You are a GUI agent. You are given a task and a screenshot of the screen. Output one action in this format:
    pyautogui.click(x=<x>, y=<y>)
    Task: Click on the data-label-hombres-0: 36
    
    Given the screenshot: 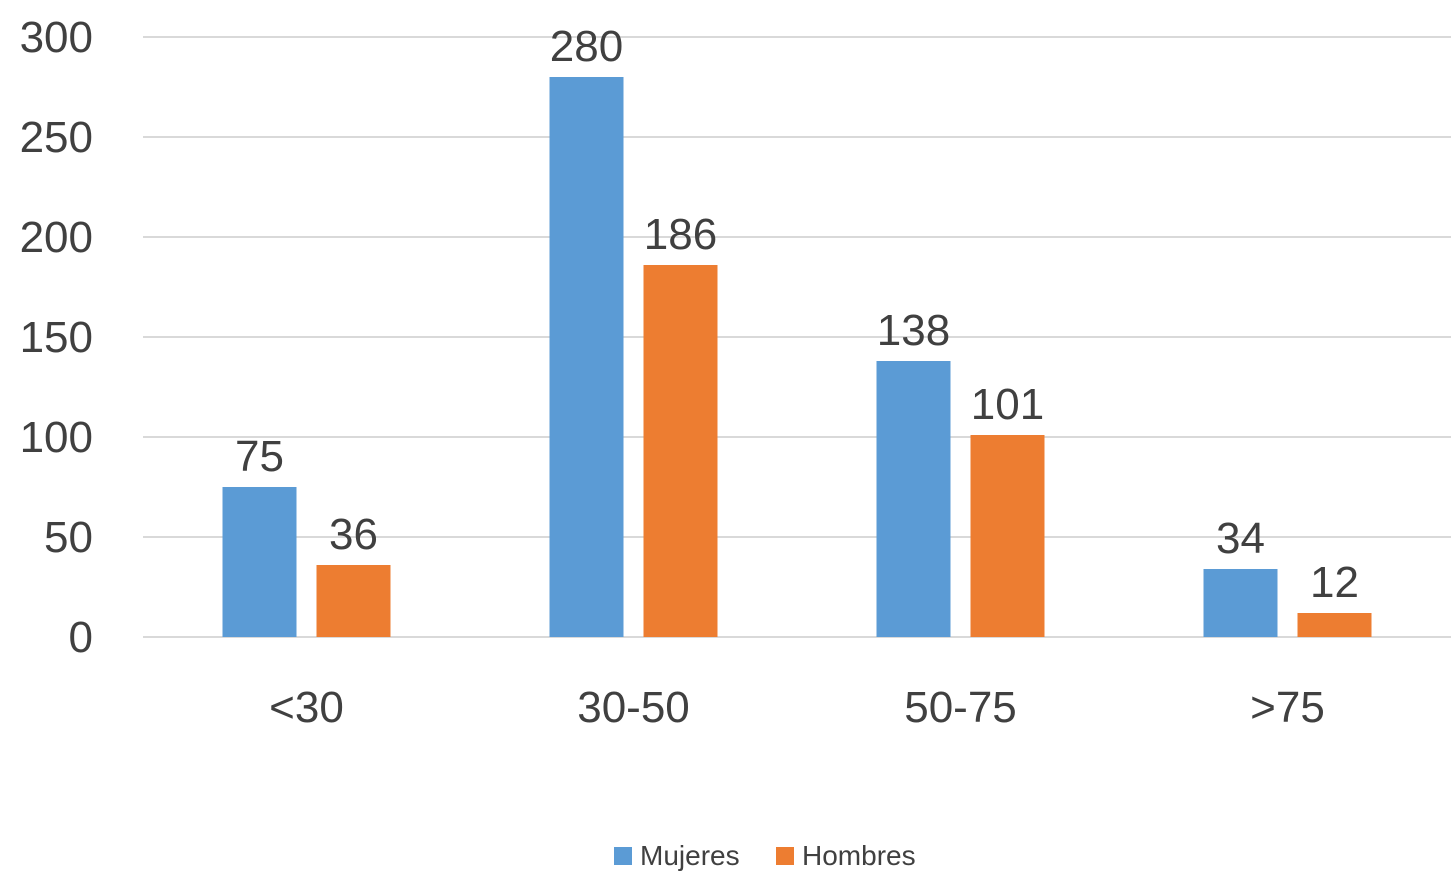 What is the action you would take?
    pyautogui.click(x=353, y=534)
    